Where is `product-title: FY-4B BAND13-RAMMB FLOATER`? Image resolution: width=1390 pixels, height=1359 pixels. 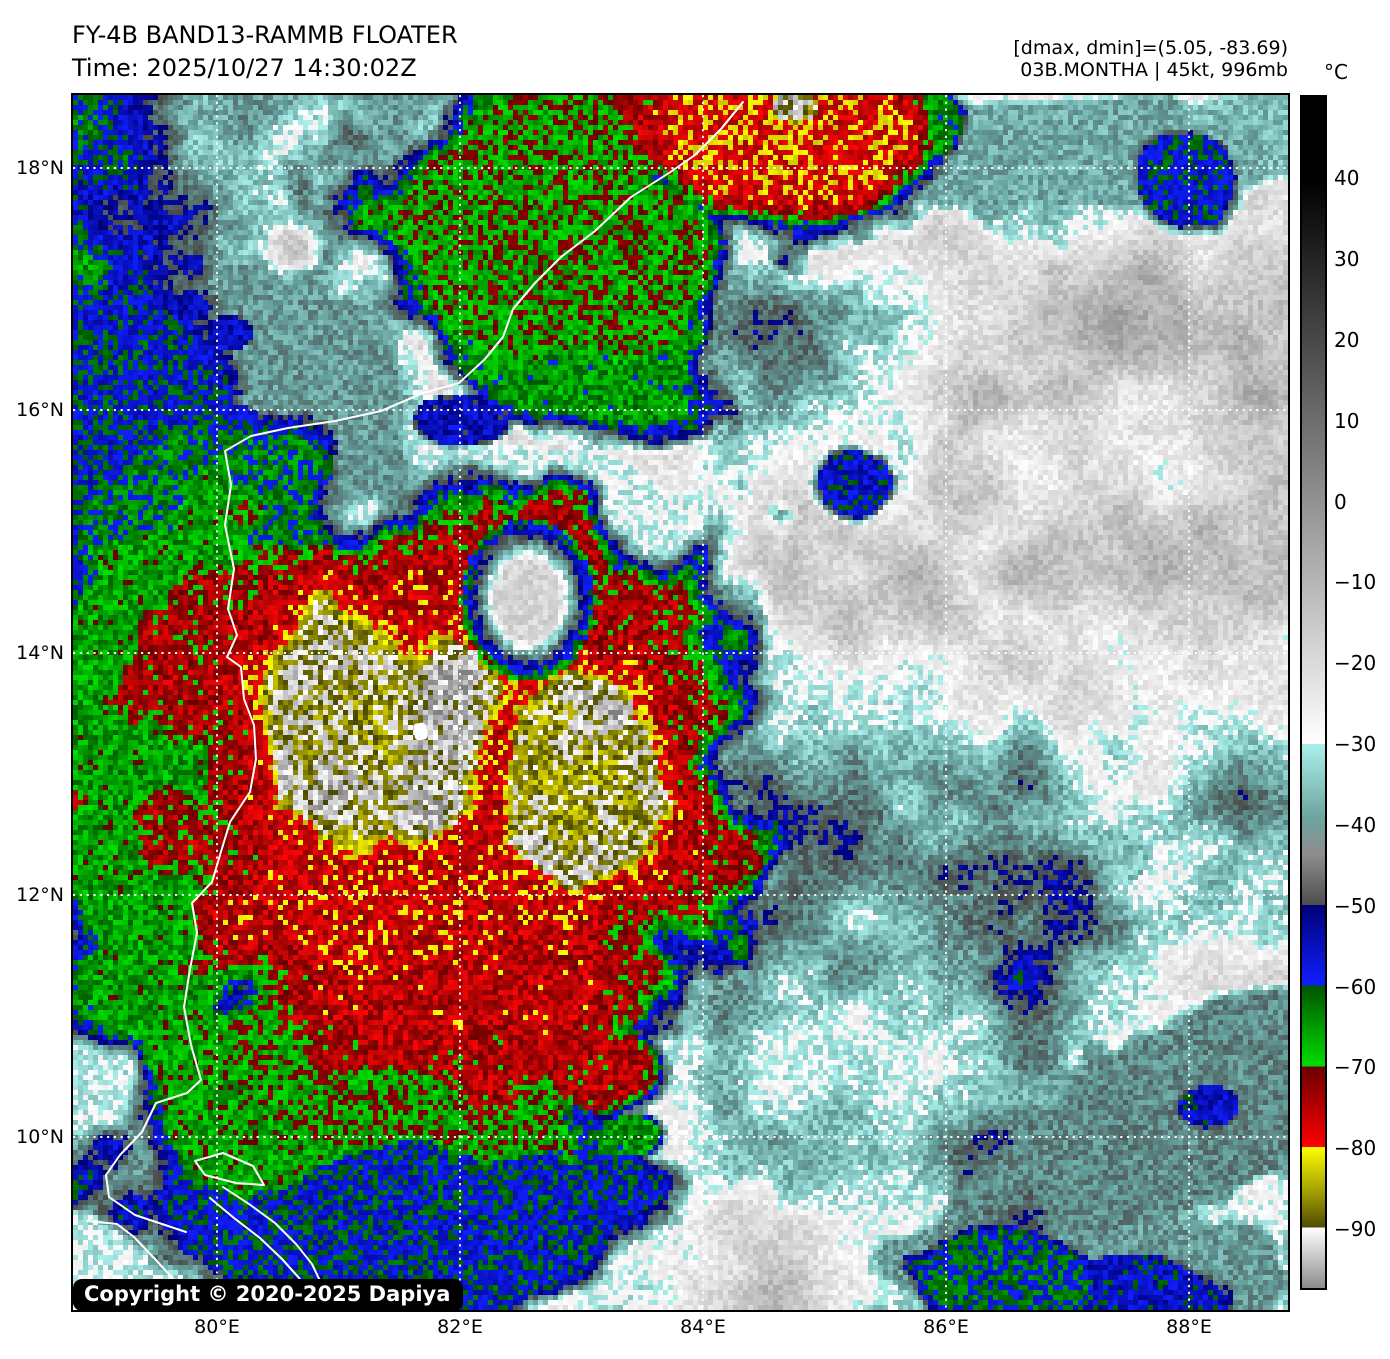
product-title: FY-4B BAND13-RAMMB FLOATER is located at coordinates (265, 35).